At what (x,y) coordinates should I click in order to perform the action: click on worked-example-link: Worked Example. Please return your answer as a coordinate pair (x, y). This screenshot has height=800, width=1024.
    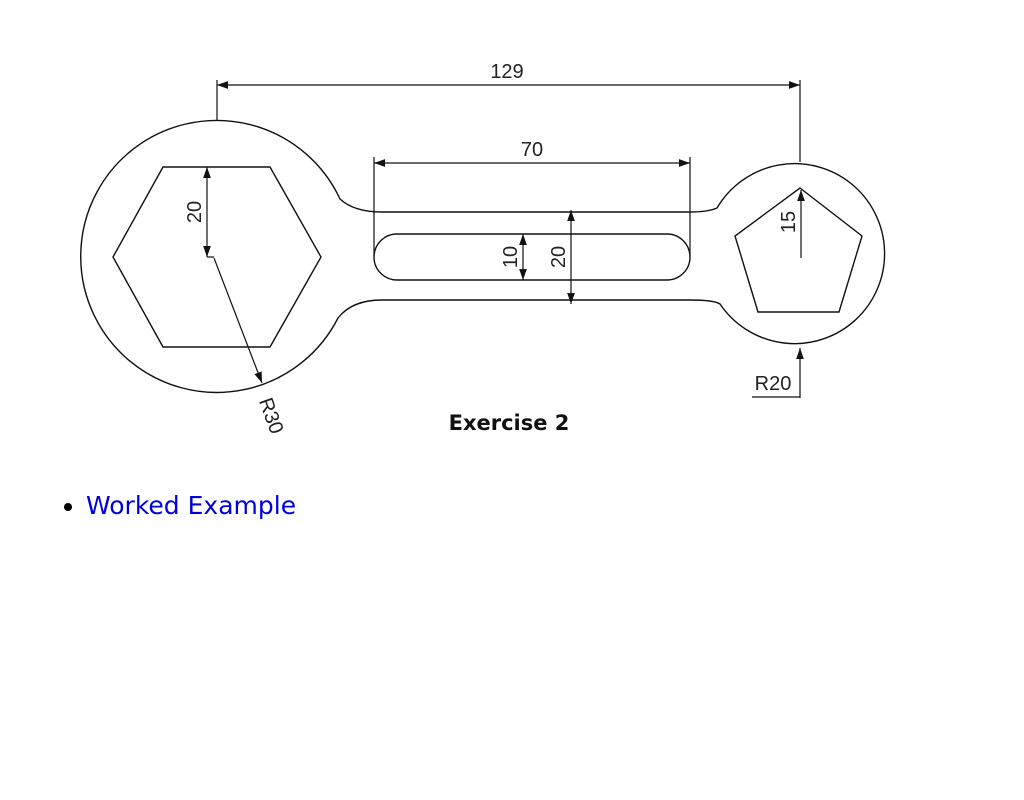
    Looking at the image, I should click on (191, 505).